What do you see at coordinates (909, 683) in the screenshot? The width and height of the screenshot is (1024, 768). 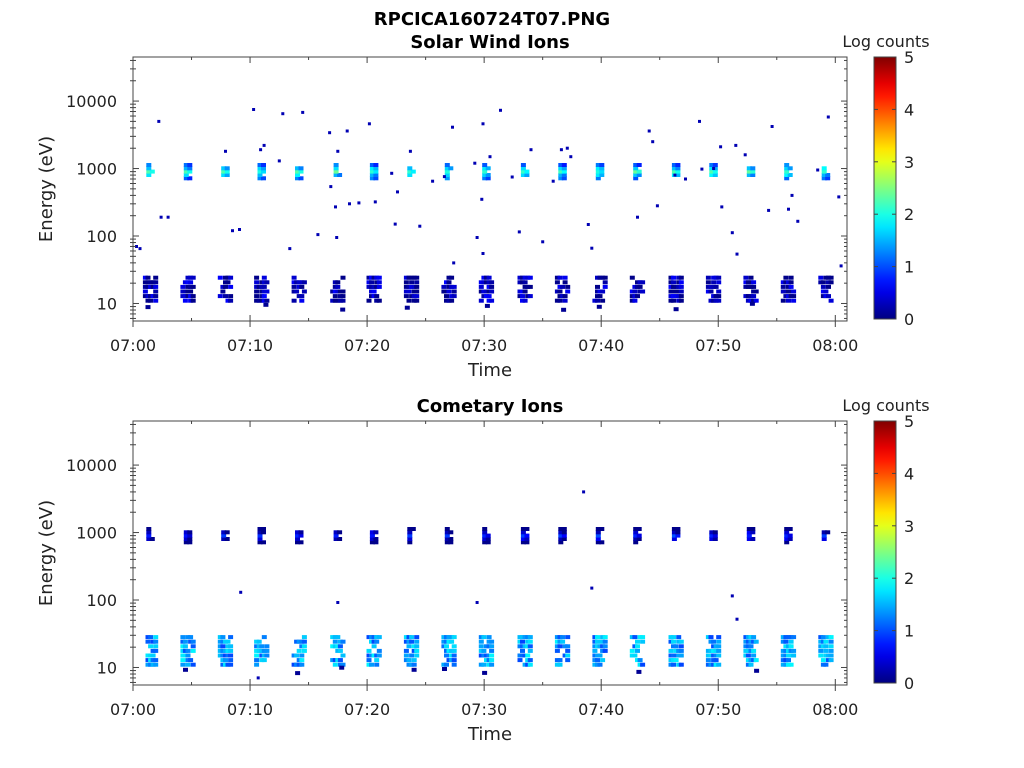 I see `colorbar-tick-label: 0` at bounding box center [909, 683].